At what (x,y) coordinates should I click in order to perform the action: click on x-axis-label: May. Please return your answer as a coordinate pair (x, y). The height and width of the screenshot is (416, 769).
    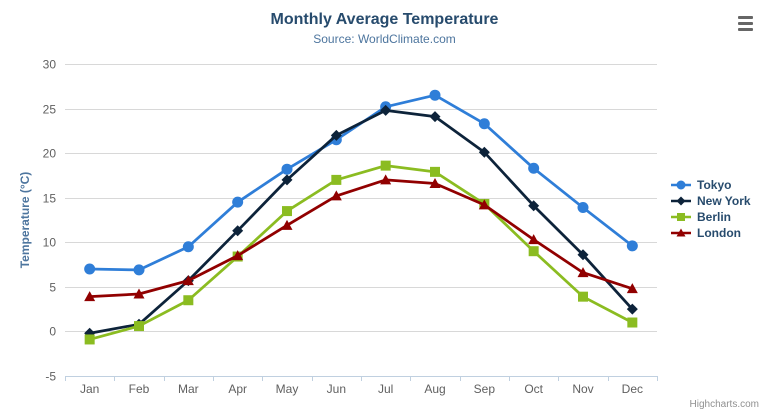
    Looking at the image, I should click on (287, 389).